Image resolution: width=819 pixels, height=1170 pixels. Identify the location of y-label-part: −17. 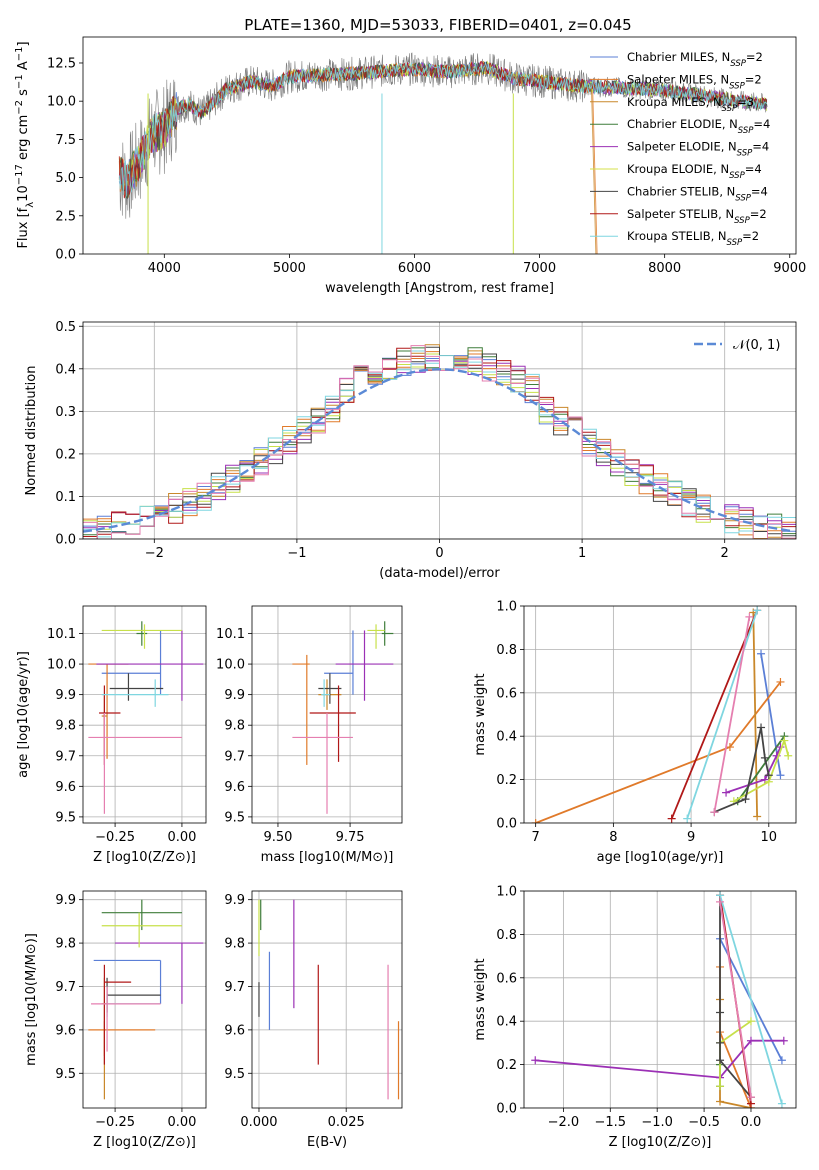
(19, 174).